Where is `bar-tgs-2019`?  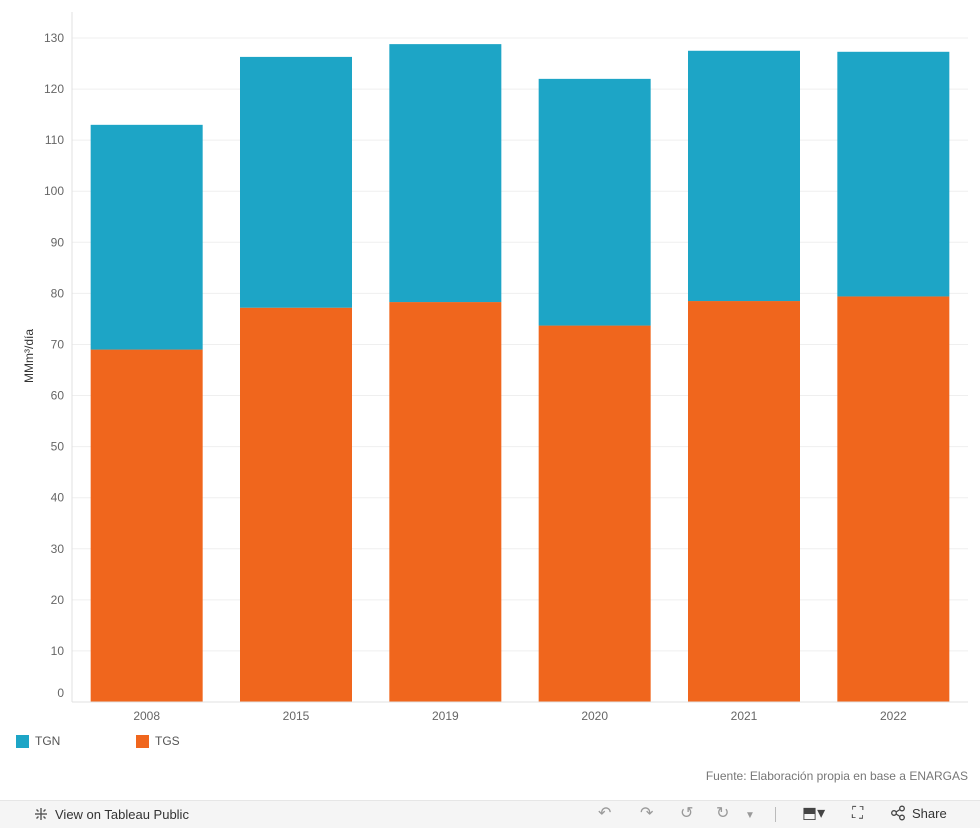
bar-tgs-2019 is located at coordinates (445, 502).